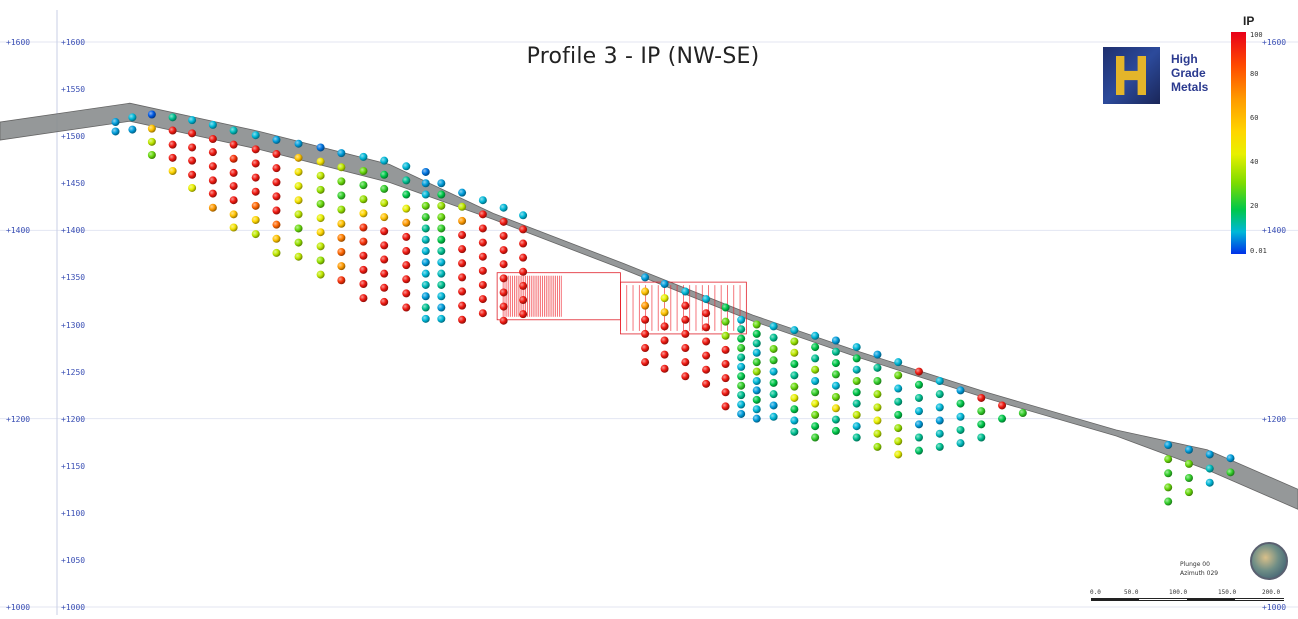  What do you see at coordinates (1184, 59) in the screenshot?
I see `logo-line-1: High` at bounding box center [1184, 59].